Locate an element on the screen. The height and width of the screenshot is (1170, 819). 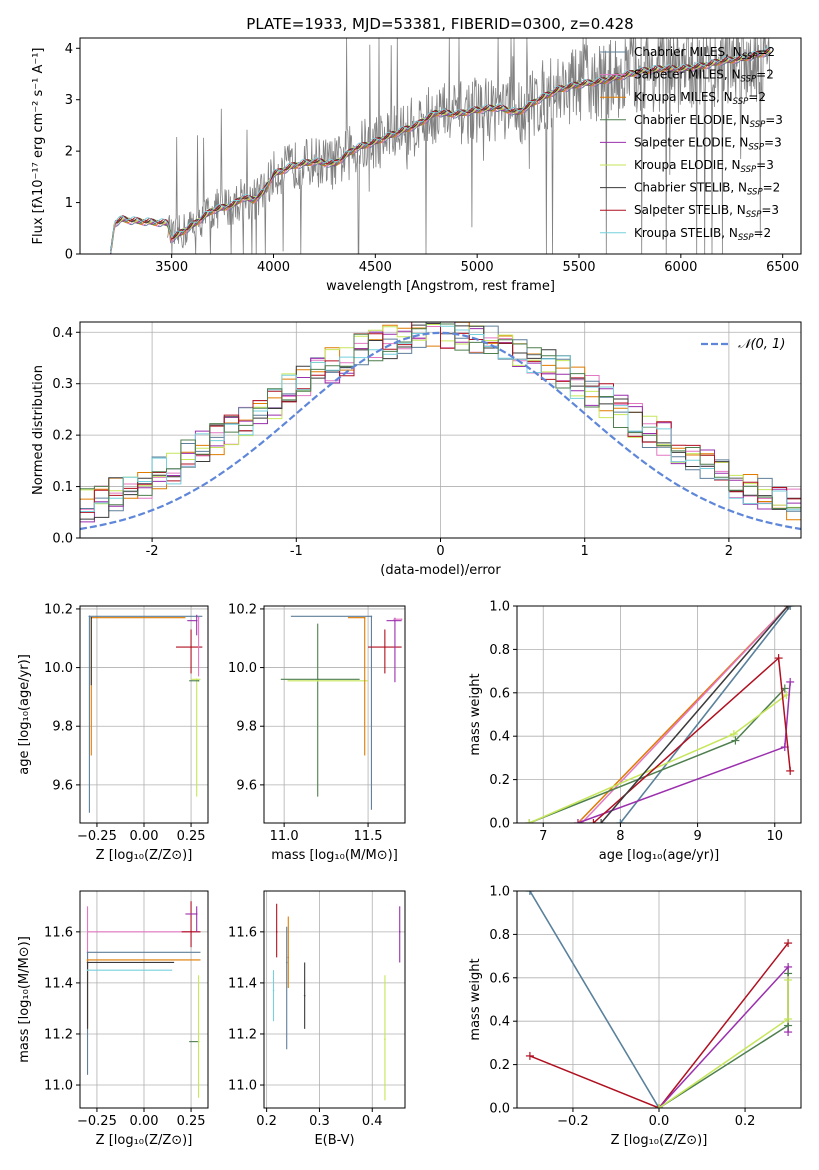
massweight_vs_age-xtick-label: 7 is located at coordinates (543, 836).